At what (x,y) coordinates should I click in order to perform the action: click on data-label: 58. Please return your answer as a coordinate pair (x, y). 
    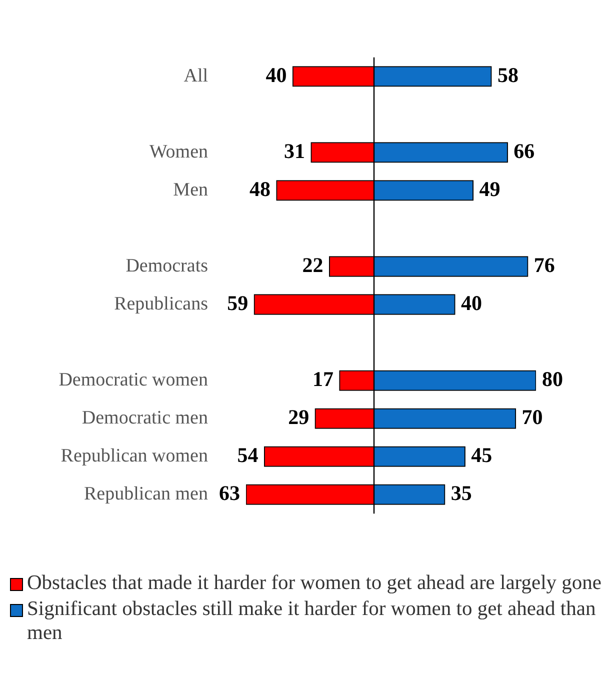
    Looking at the image, I should click on (507, 74).